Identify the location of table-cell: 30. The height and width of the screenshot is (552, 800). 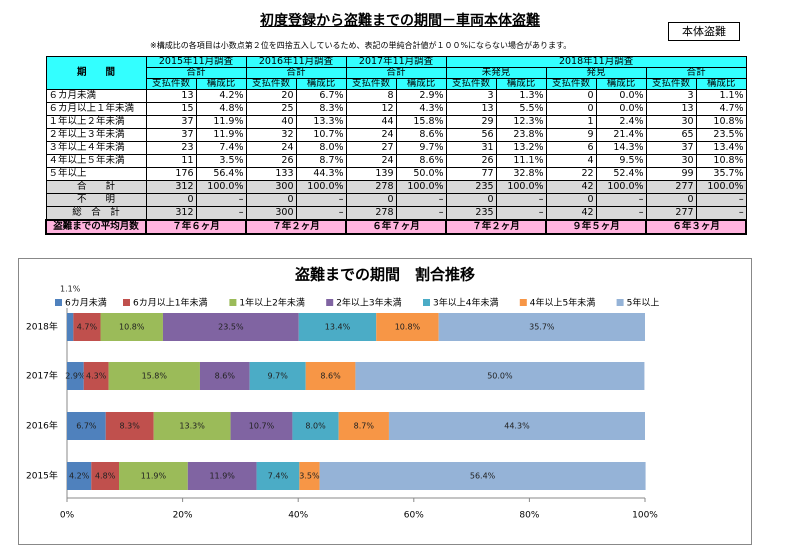
(671, 122).